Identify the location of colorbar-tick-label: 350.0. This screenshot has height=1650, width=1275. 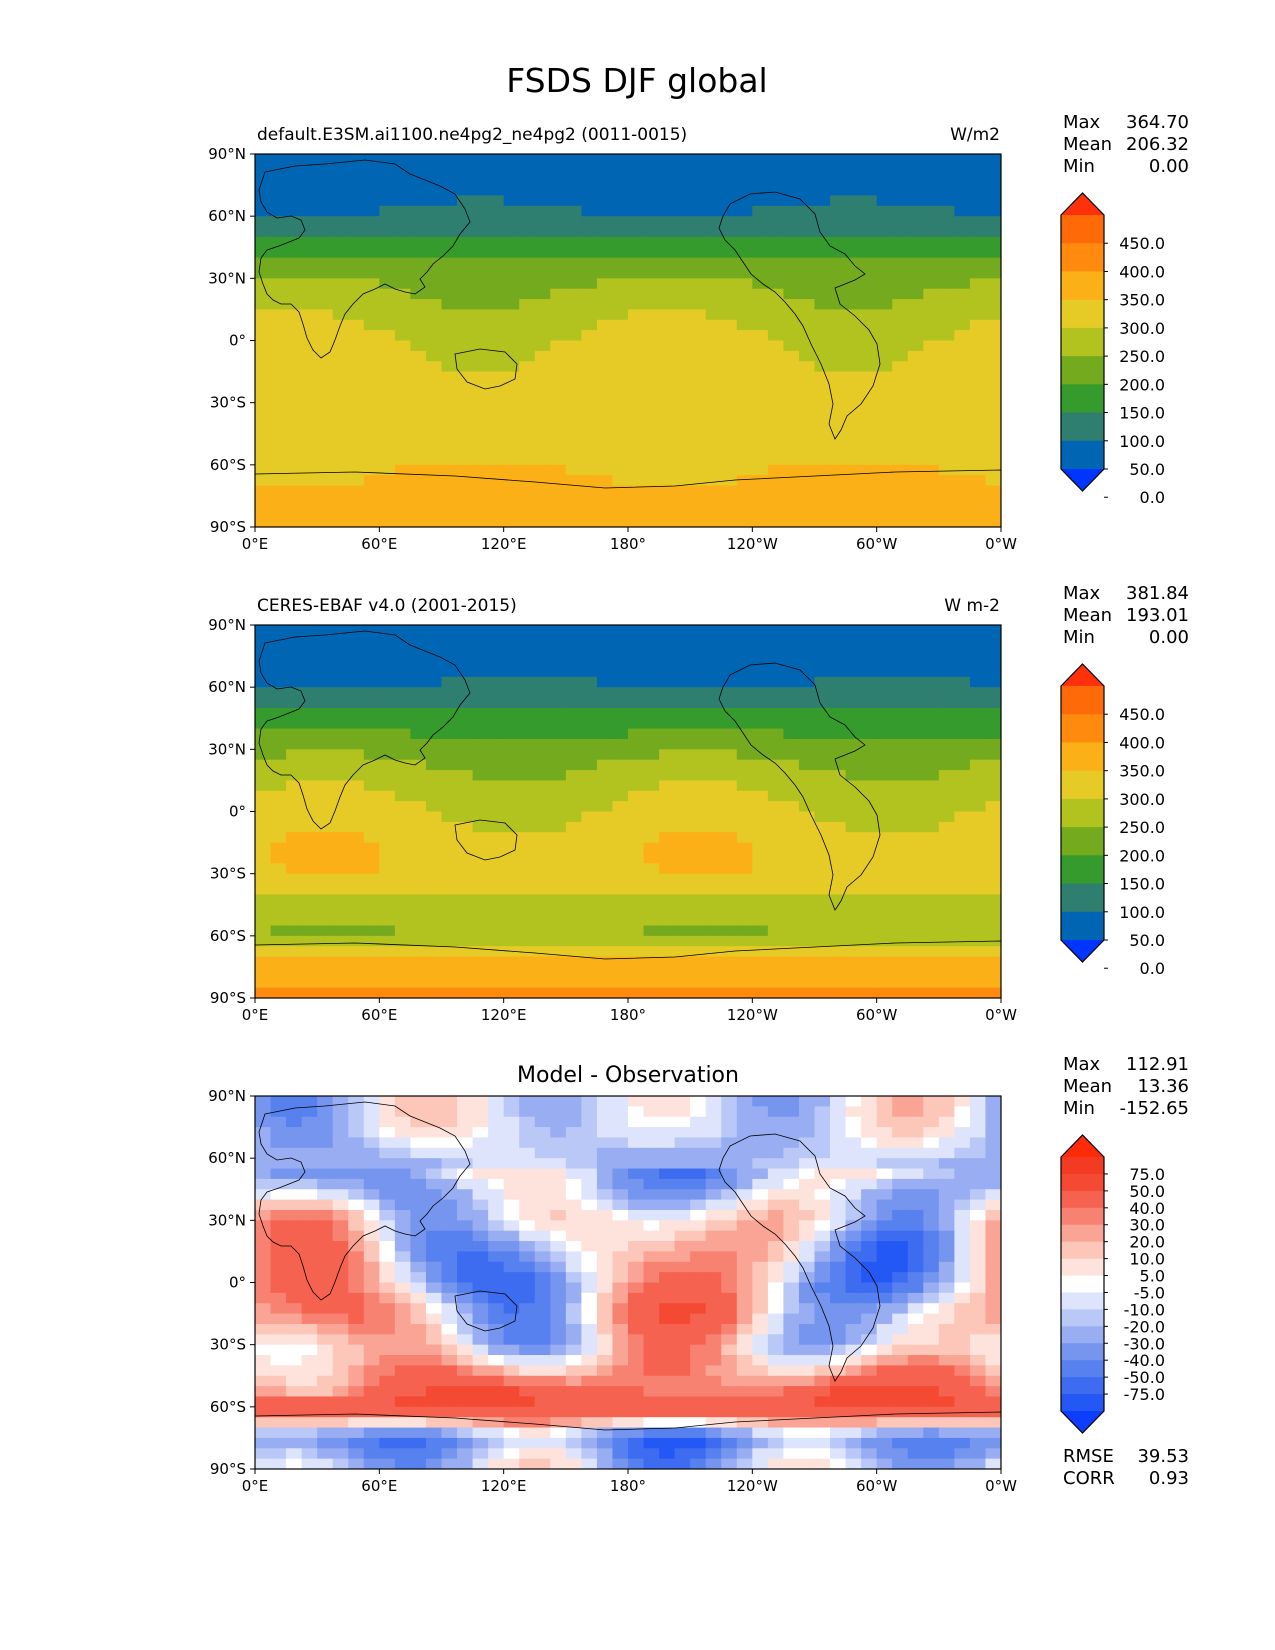
(1142, 771).